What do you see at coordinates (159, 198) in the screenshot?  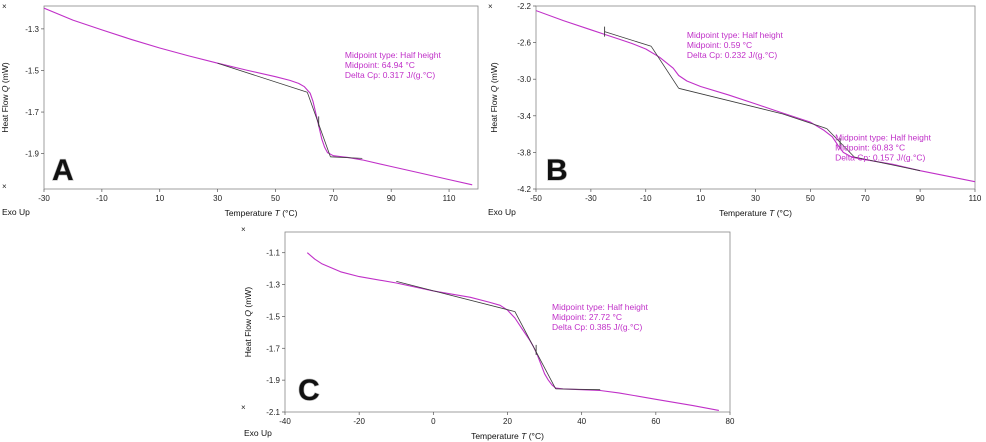 I see `panel-a-x-tick-label: 10` at bounding box center [159, 198].